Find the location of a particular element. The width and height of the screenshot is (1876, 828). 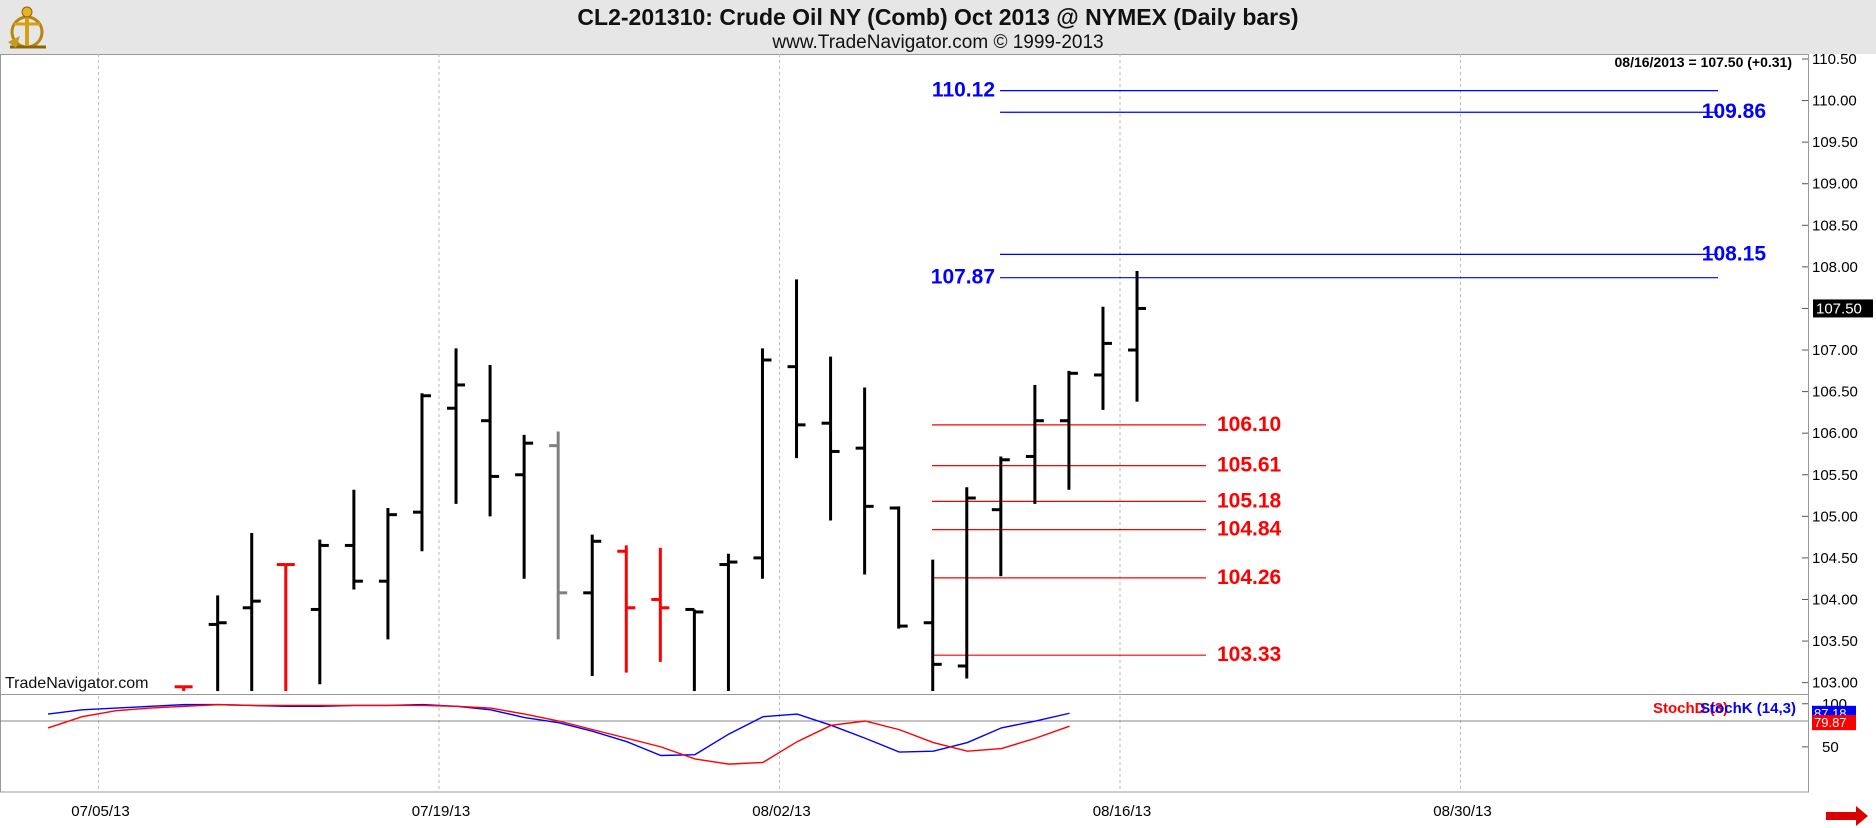

stochK-legend: StochK (14,3) is located at coordinates (1748, 708).